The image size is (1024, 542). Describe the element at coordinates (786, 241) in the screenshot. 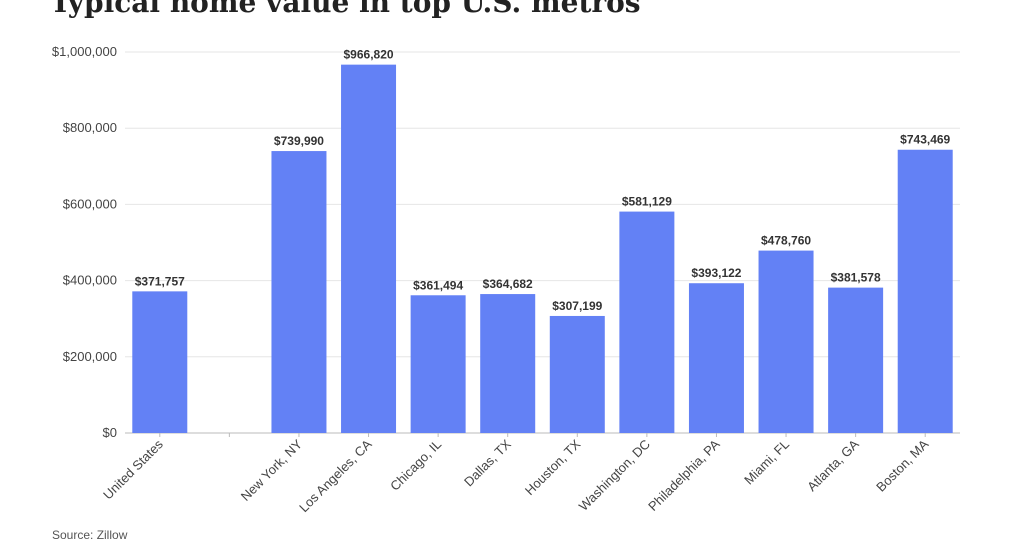

I see `data-label: $478,760` at that location.